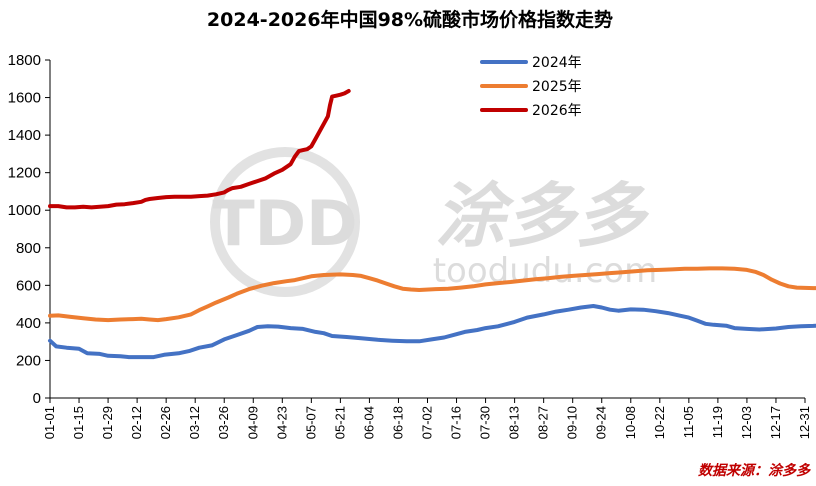 The height and width of the screenshot is (486, 816). What do you see at coordinates (432, 294) in the screenshot?
I see `series-line-2025年` at bounding box center [432, 294].